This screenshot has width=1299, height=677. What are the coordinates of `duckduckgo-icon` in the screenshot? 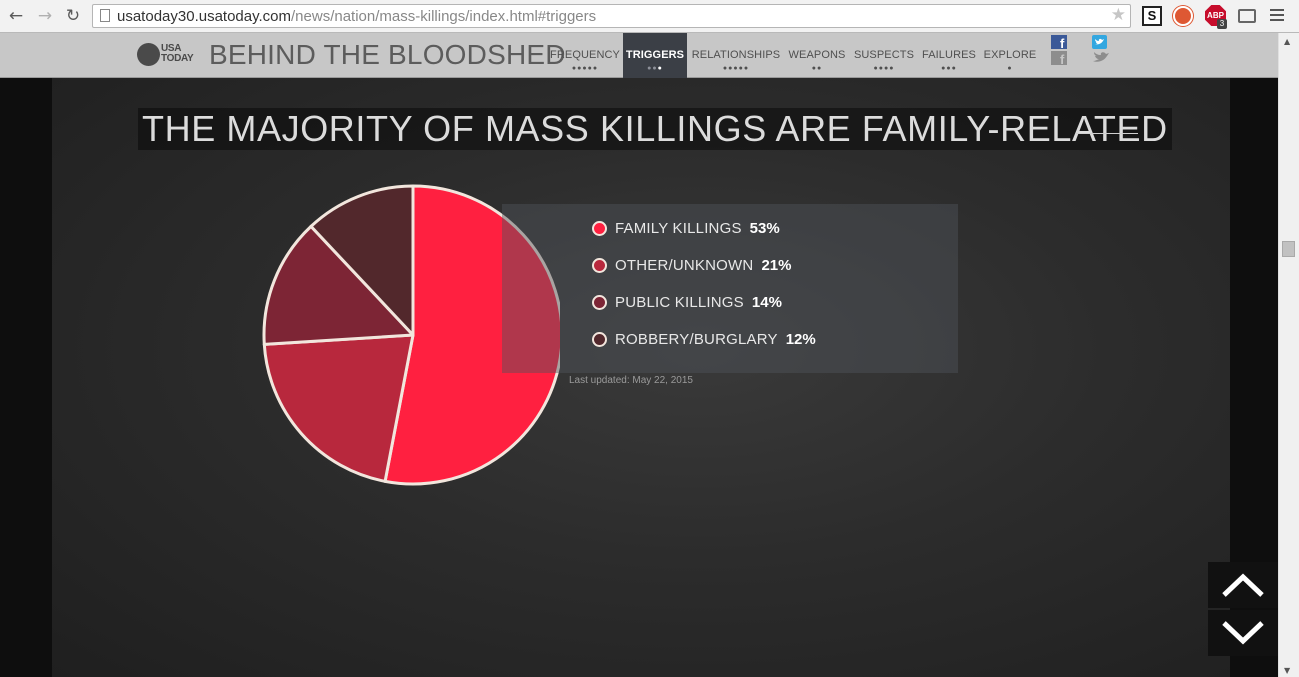 It's located at (1183, 16).